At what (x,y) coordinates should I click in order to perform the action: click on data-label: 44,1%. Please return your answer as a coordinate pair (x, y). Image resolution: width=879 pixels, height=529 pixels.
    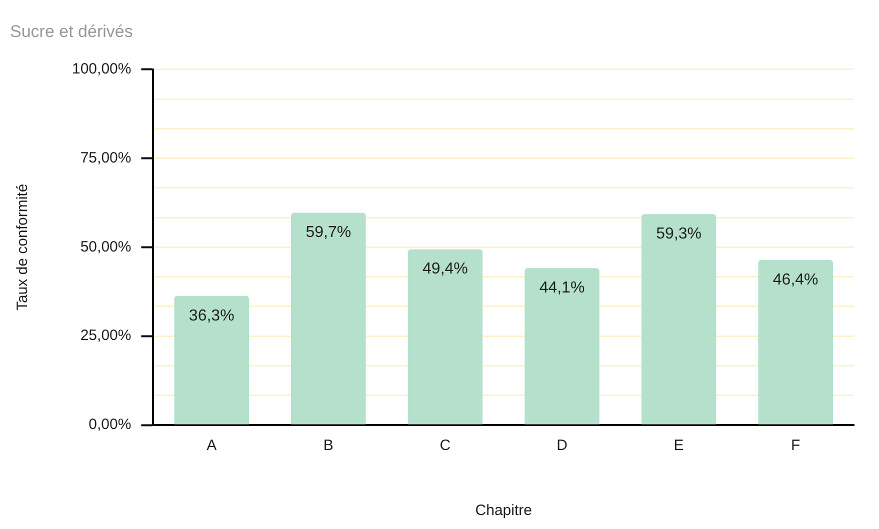
    Looking at the image, I should click on (562, 288).